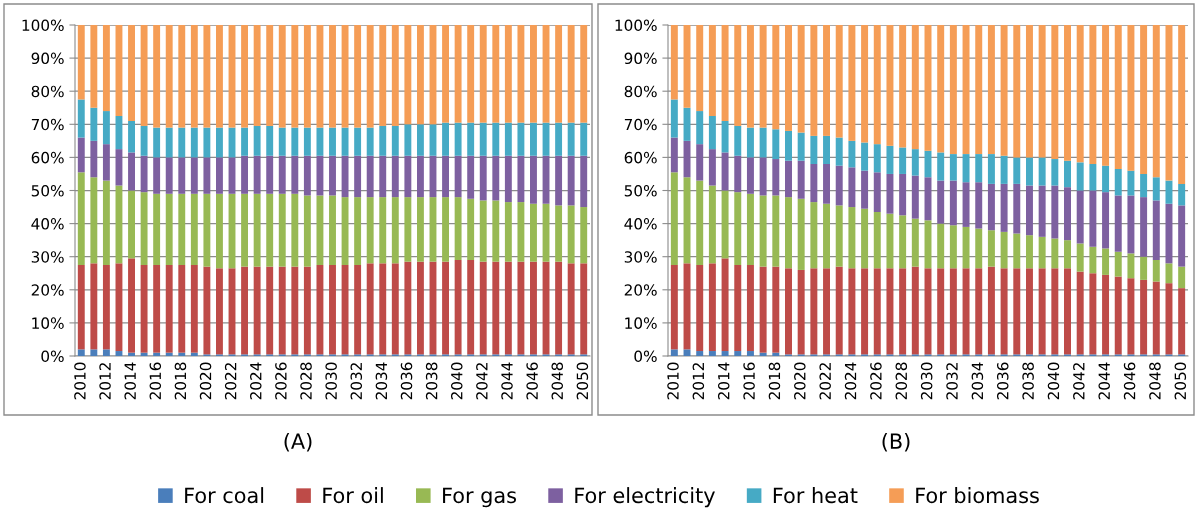  Describe the element at coordinates (1180, 381) in the screenshot. I see `x-tick-label: 2050` at that location.